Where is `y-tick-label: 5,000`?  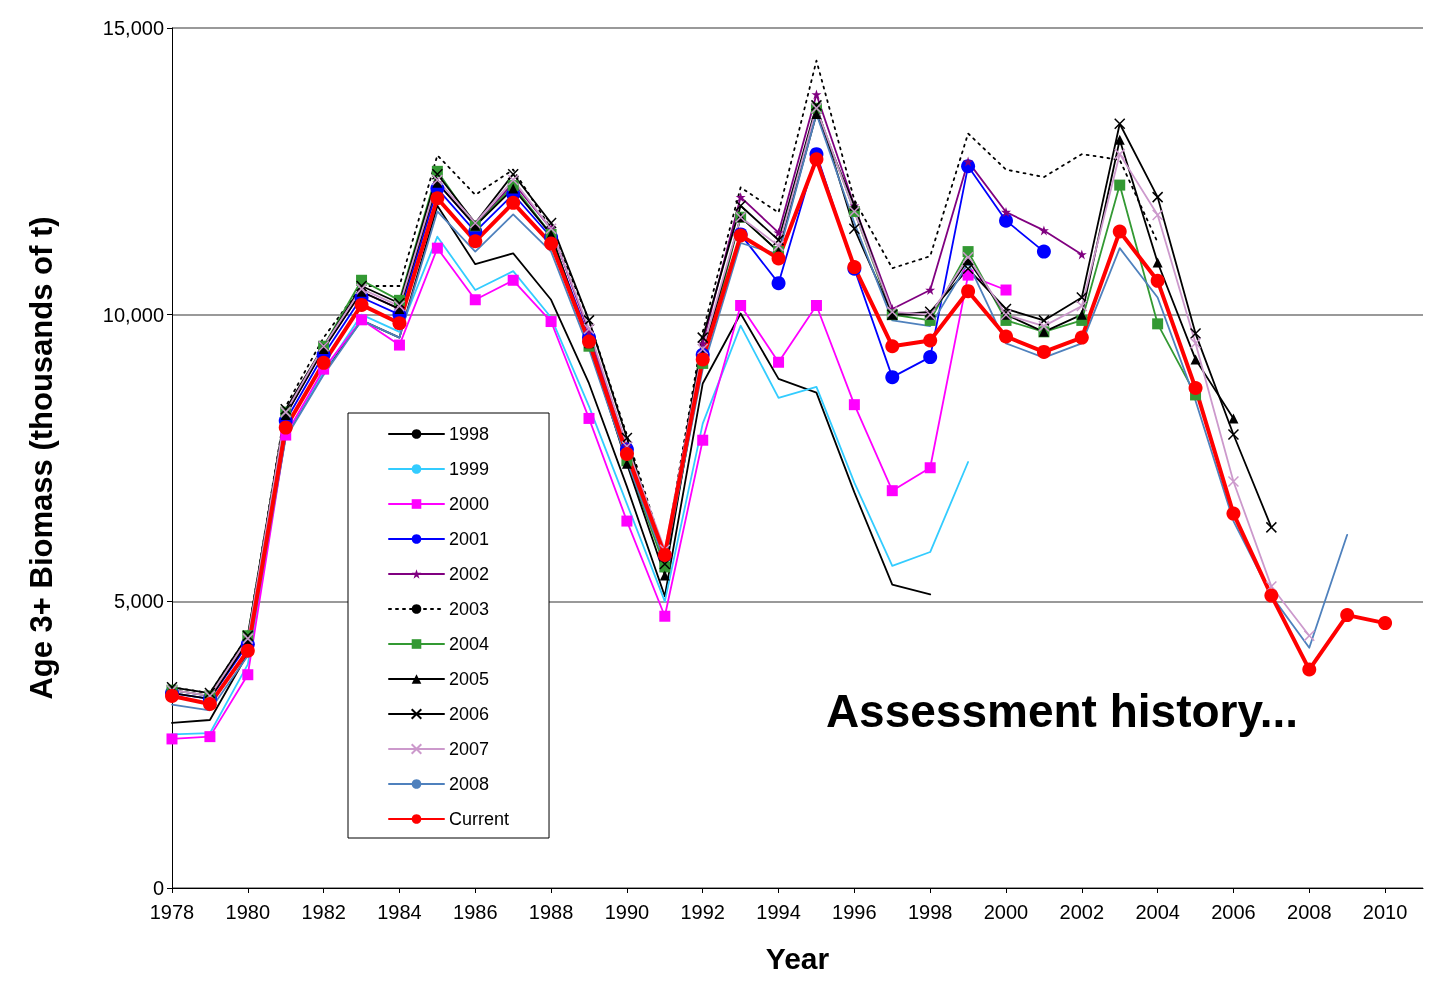
y-tick-label: 5,000 is located at coordinates (138, 601).